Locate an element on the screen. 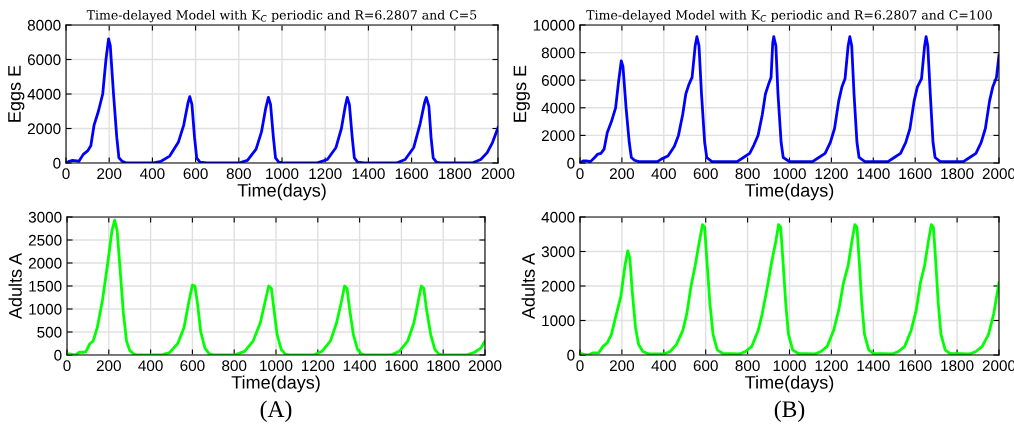 The image size is (1014, 427). text: (A) is located at coordinates (276, 411).